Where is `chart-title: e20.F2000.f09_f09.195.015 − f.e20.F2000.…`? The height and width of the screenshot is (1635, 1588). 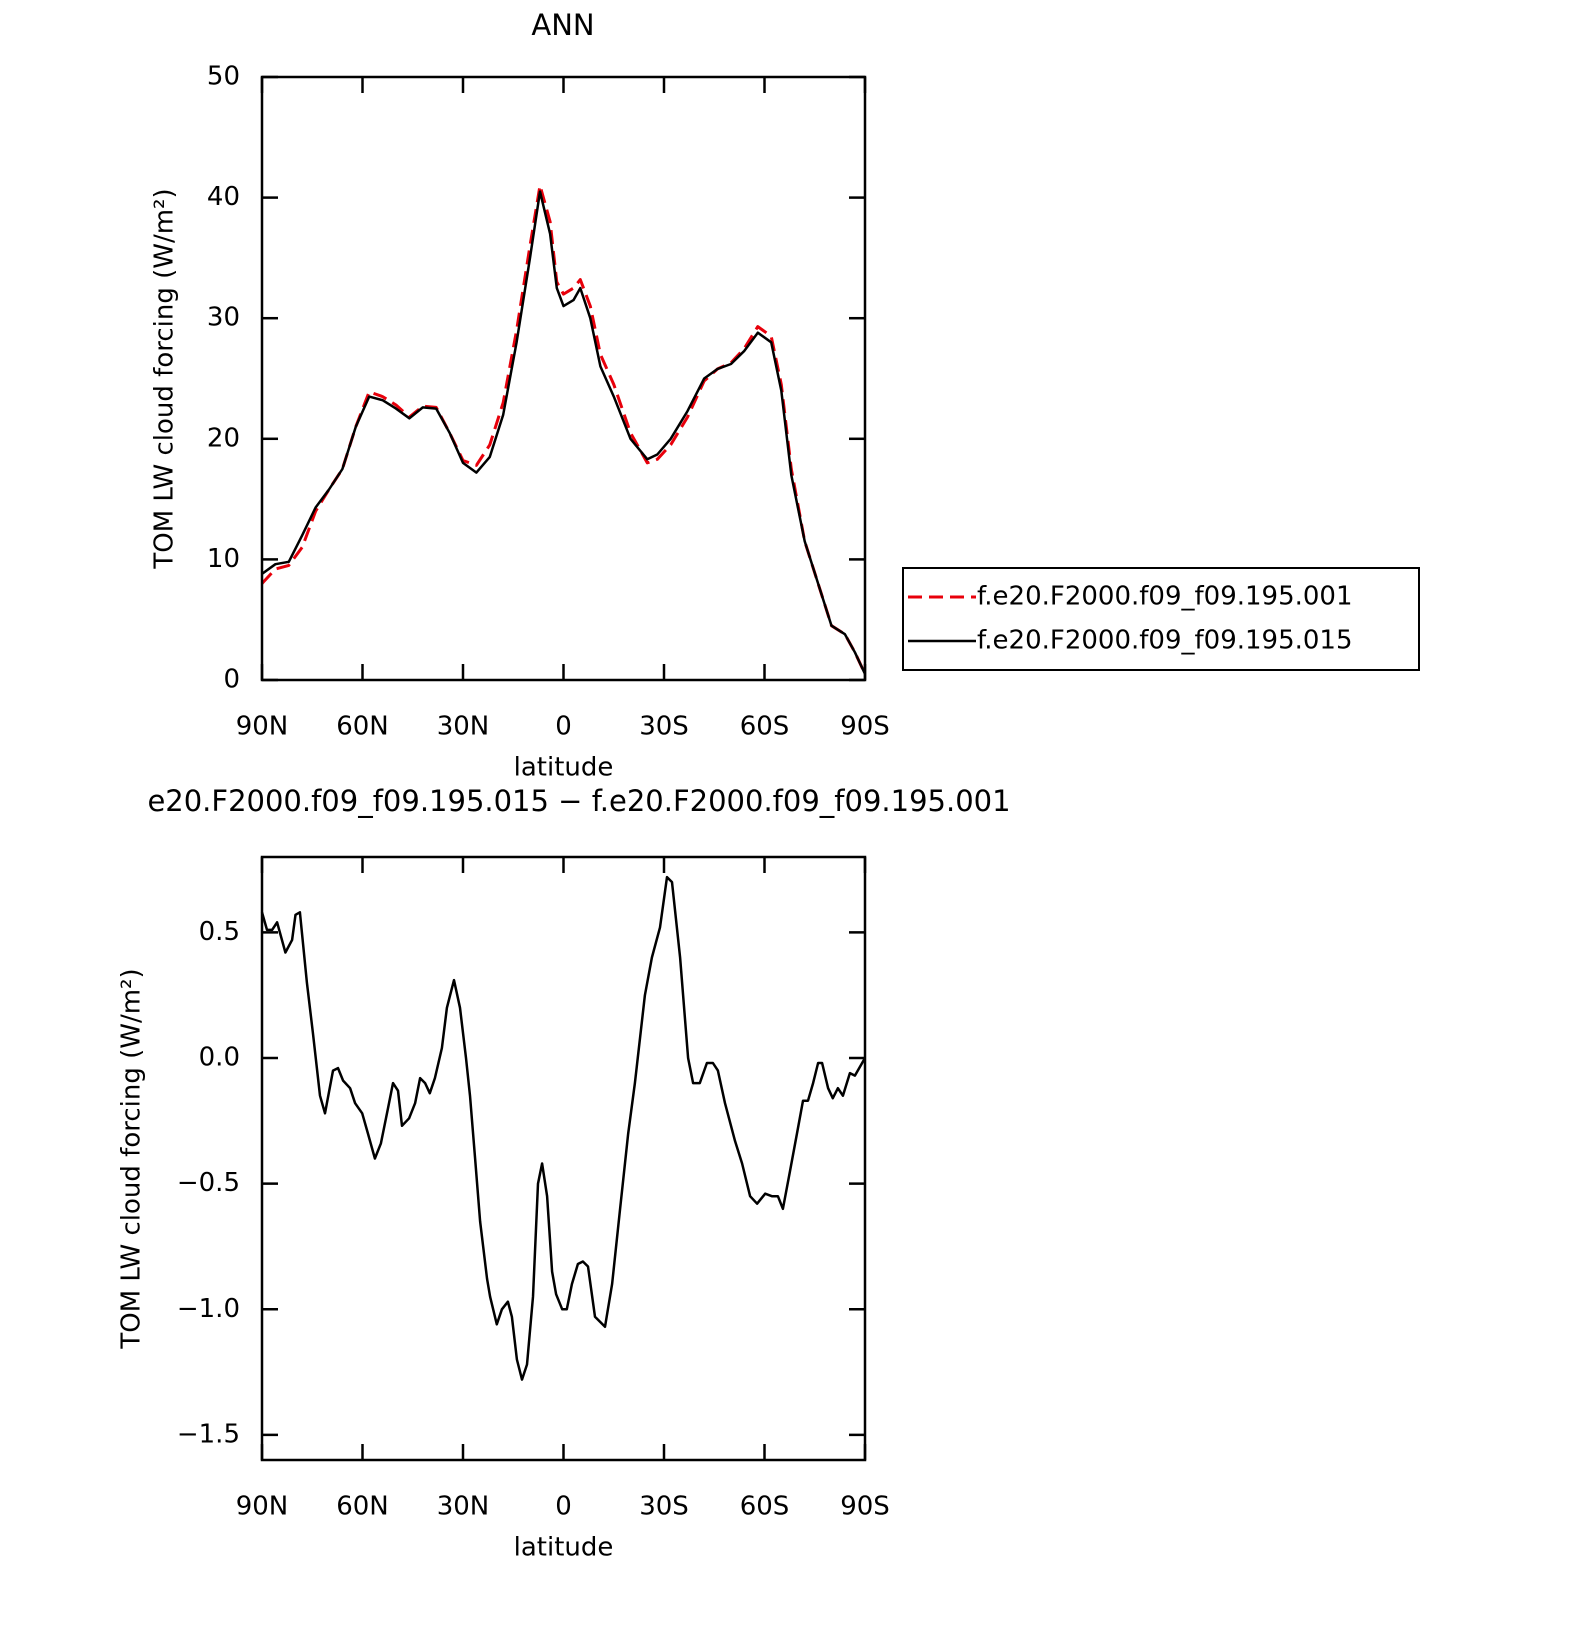
chart-title: e20.F2000.f09_f09.195.015 − f.e20.F2000.… is located at coordinates (578, 801).